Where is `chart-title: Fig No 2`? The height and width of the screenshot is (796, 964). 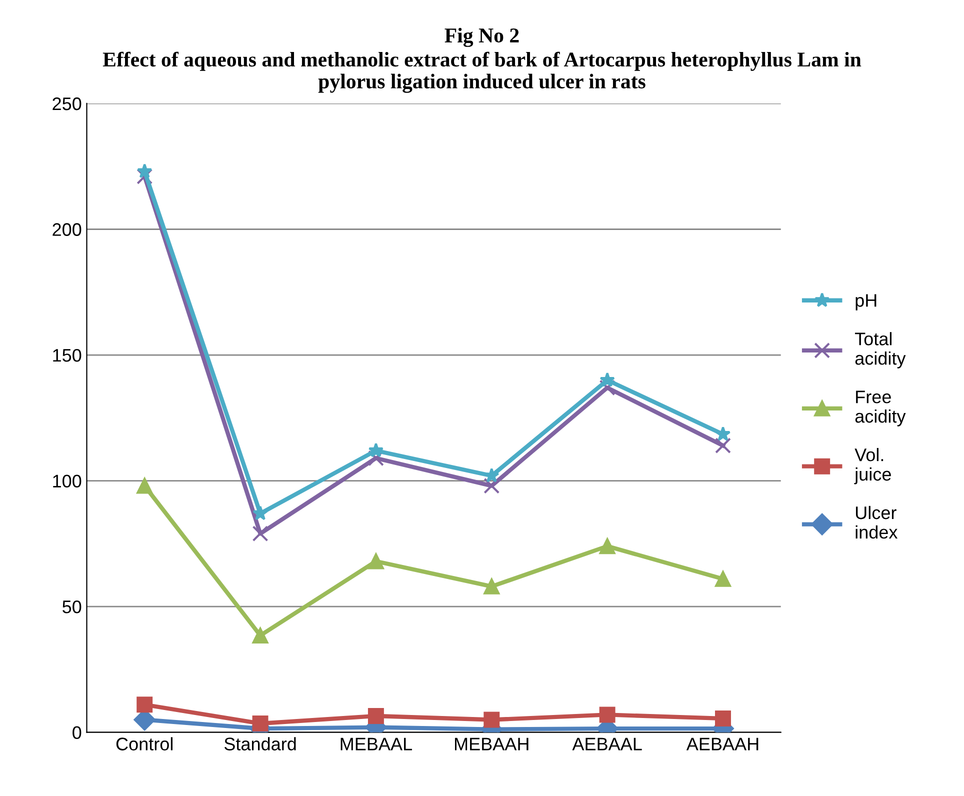
chart-title: Fig No 2 is located at coordinates (481, 37).